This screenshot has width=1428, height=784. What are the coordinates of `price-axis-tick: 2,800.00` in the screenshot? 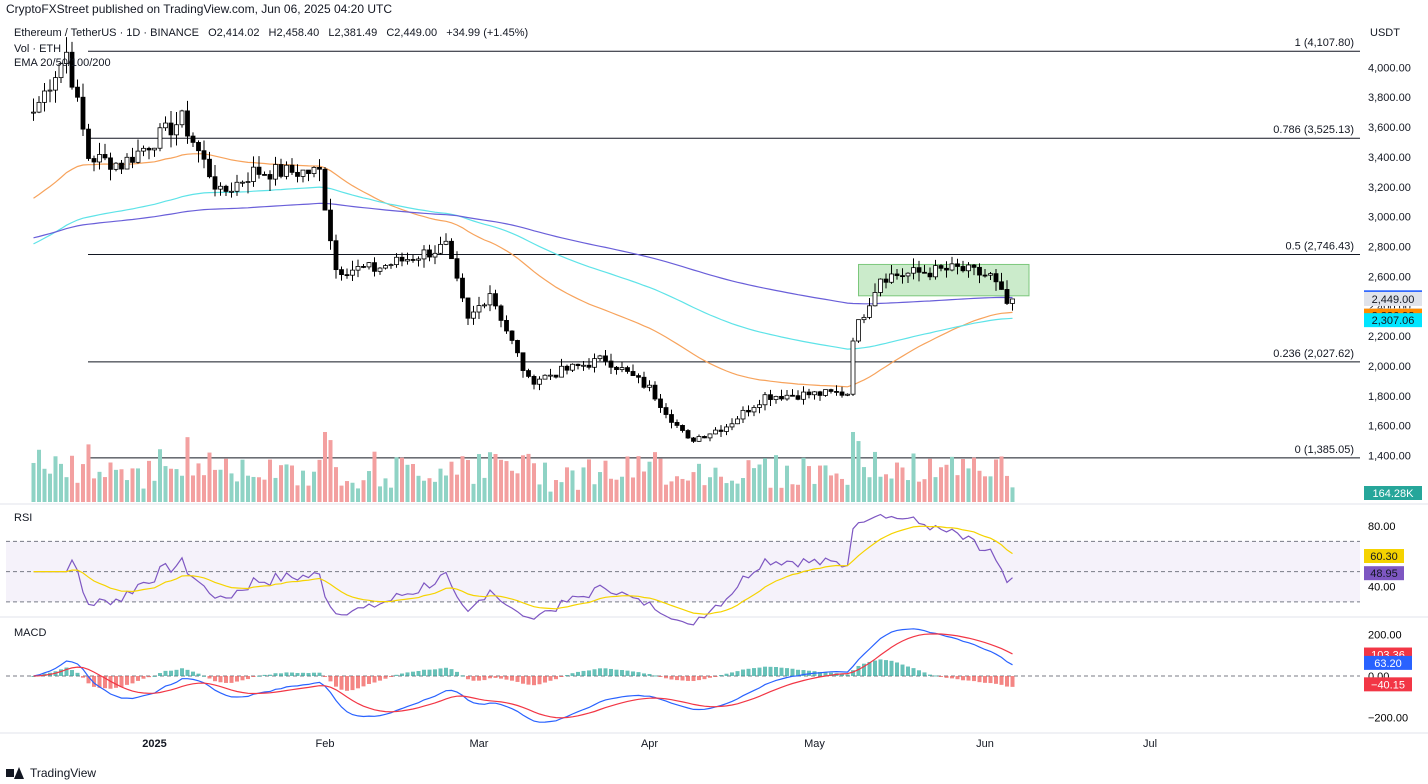 It's located at (1389, 248).